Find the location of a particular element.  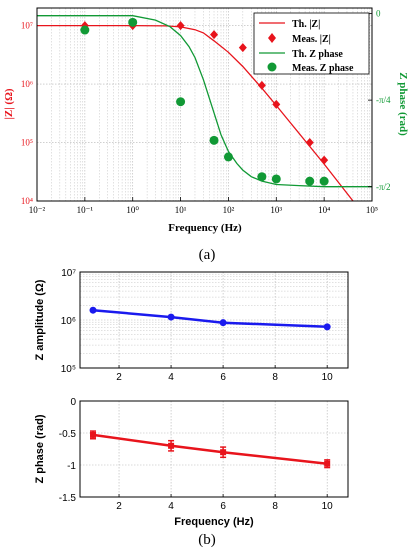

chart-b-phase-y-tick-labels: 0 -0.5 -1 -1.5 is located at coordinates (68, 450).